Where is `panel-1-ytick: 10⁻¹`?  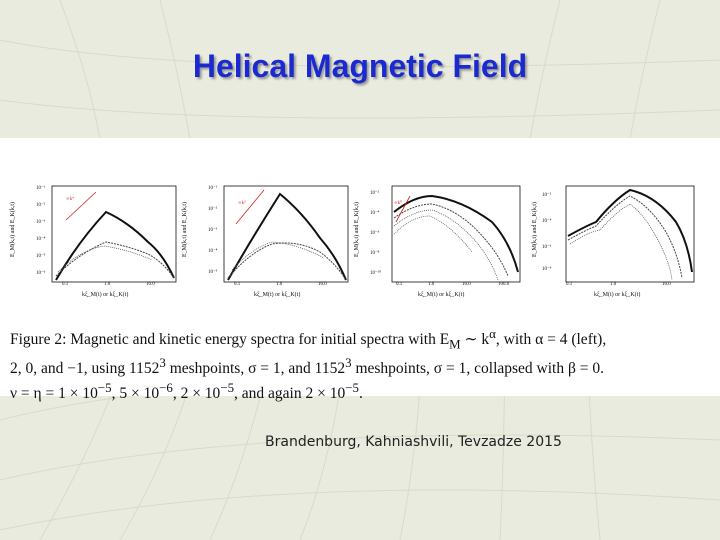 panel-1-ytick: 10⁻¹ is located at coordinates (41, 188).